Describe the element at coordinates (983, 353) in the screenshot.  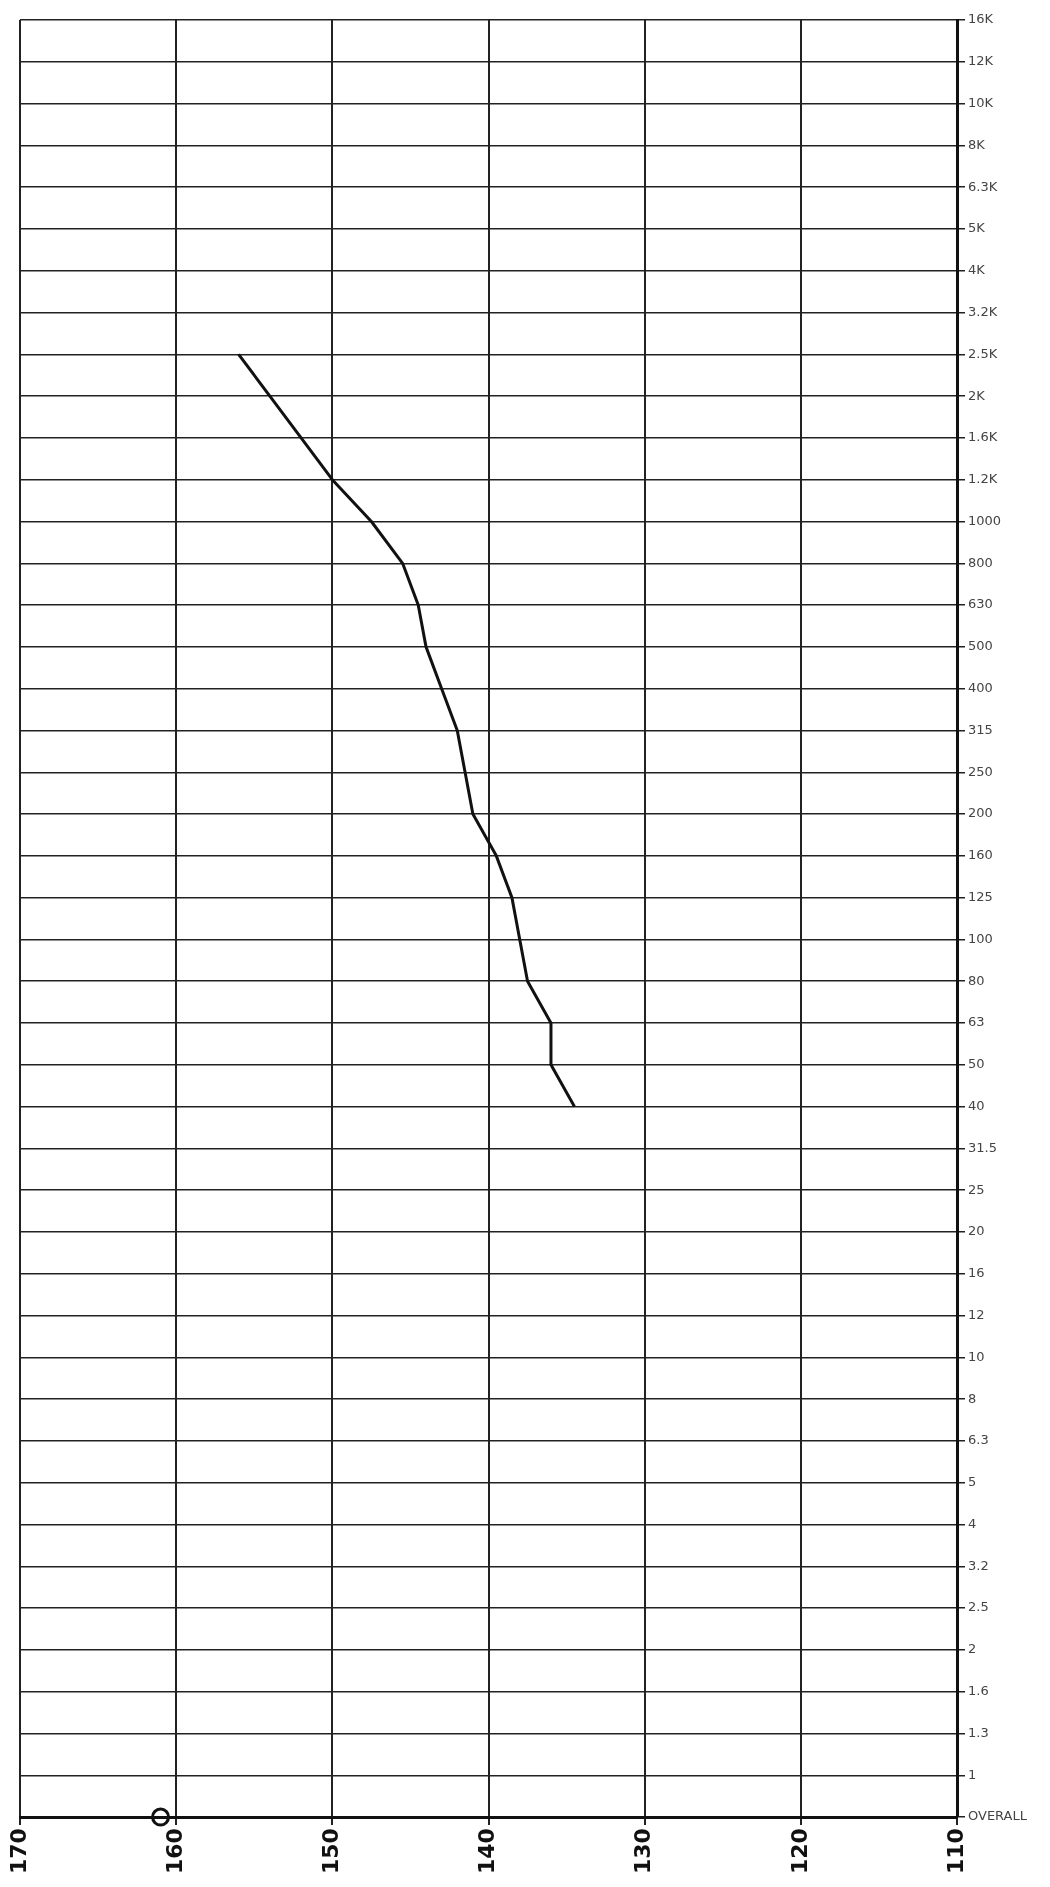
I see `y-tick-label: 2.5K` at that location.